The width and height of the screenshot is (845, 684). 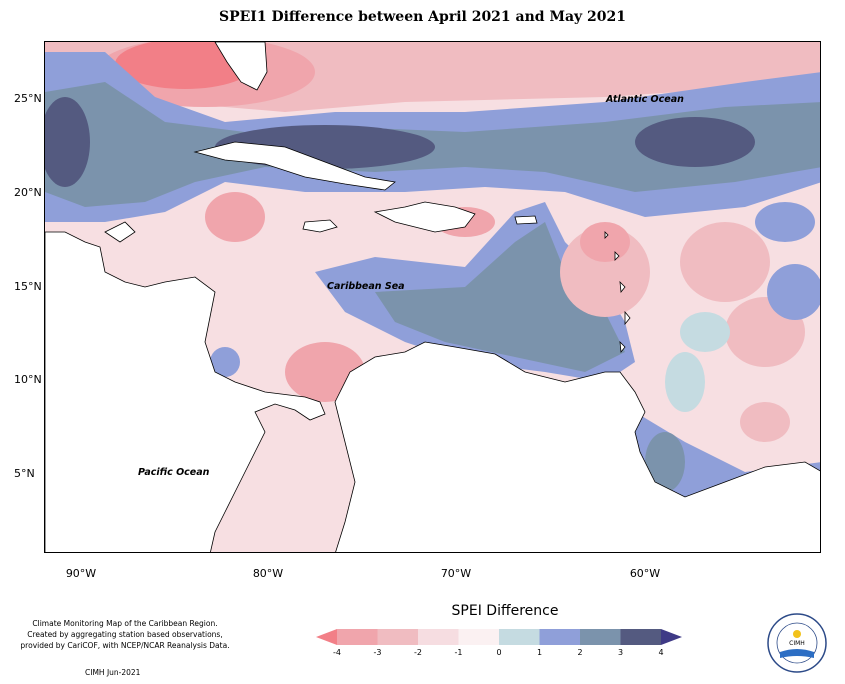 I want to click on lat-label-10n: 10°N, so click(x=28, y=379).